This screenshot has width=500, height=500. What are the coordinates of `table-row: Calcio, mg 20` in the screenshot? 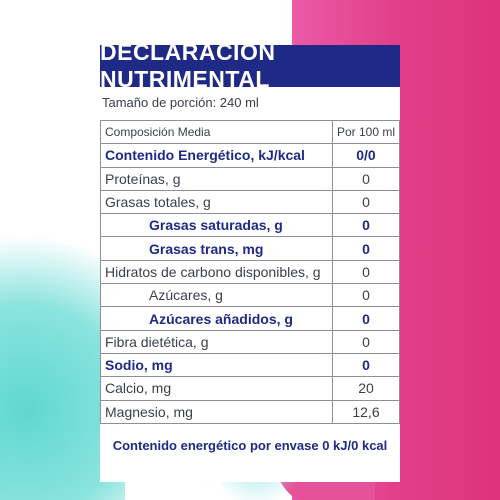 It's located at (250, 388).